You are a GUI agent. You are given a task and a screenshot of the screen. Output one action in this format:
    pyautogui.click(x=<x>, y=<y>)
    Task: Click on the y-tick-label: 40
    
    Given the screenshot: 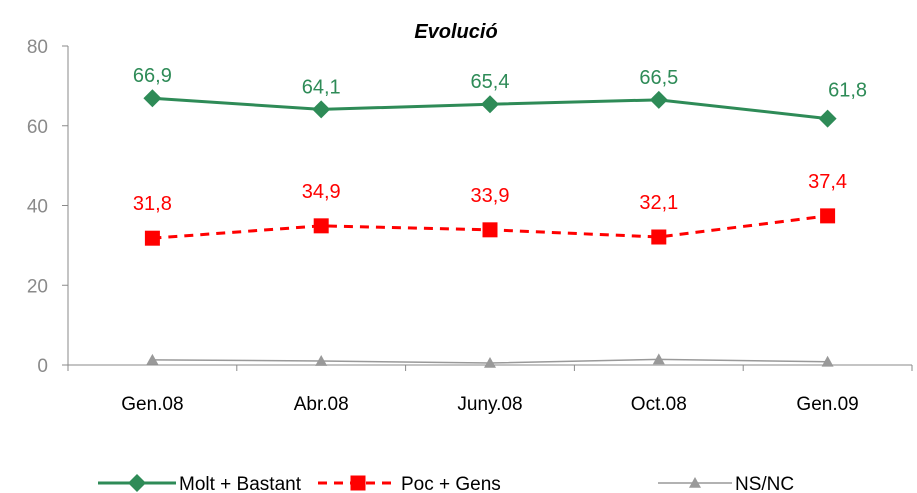 What is the action you would take?
    pyautogui.click(x=37, y=207)
    